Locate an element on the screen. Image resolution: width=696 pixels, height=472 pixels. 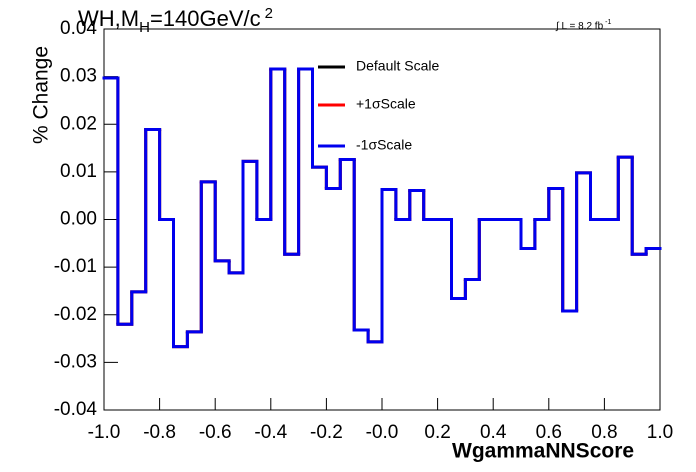
x-tick-label: -0.6 is located at coordinates (215, 432).